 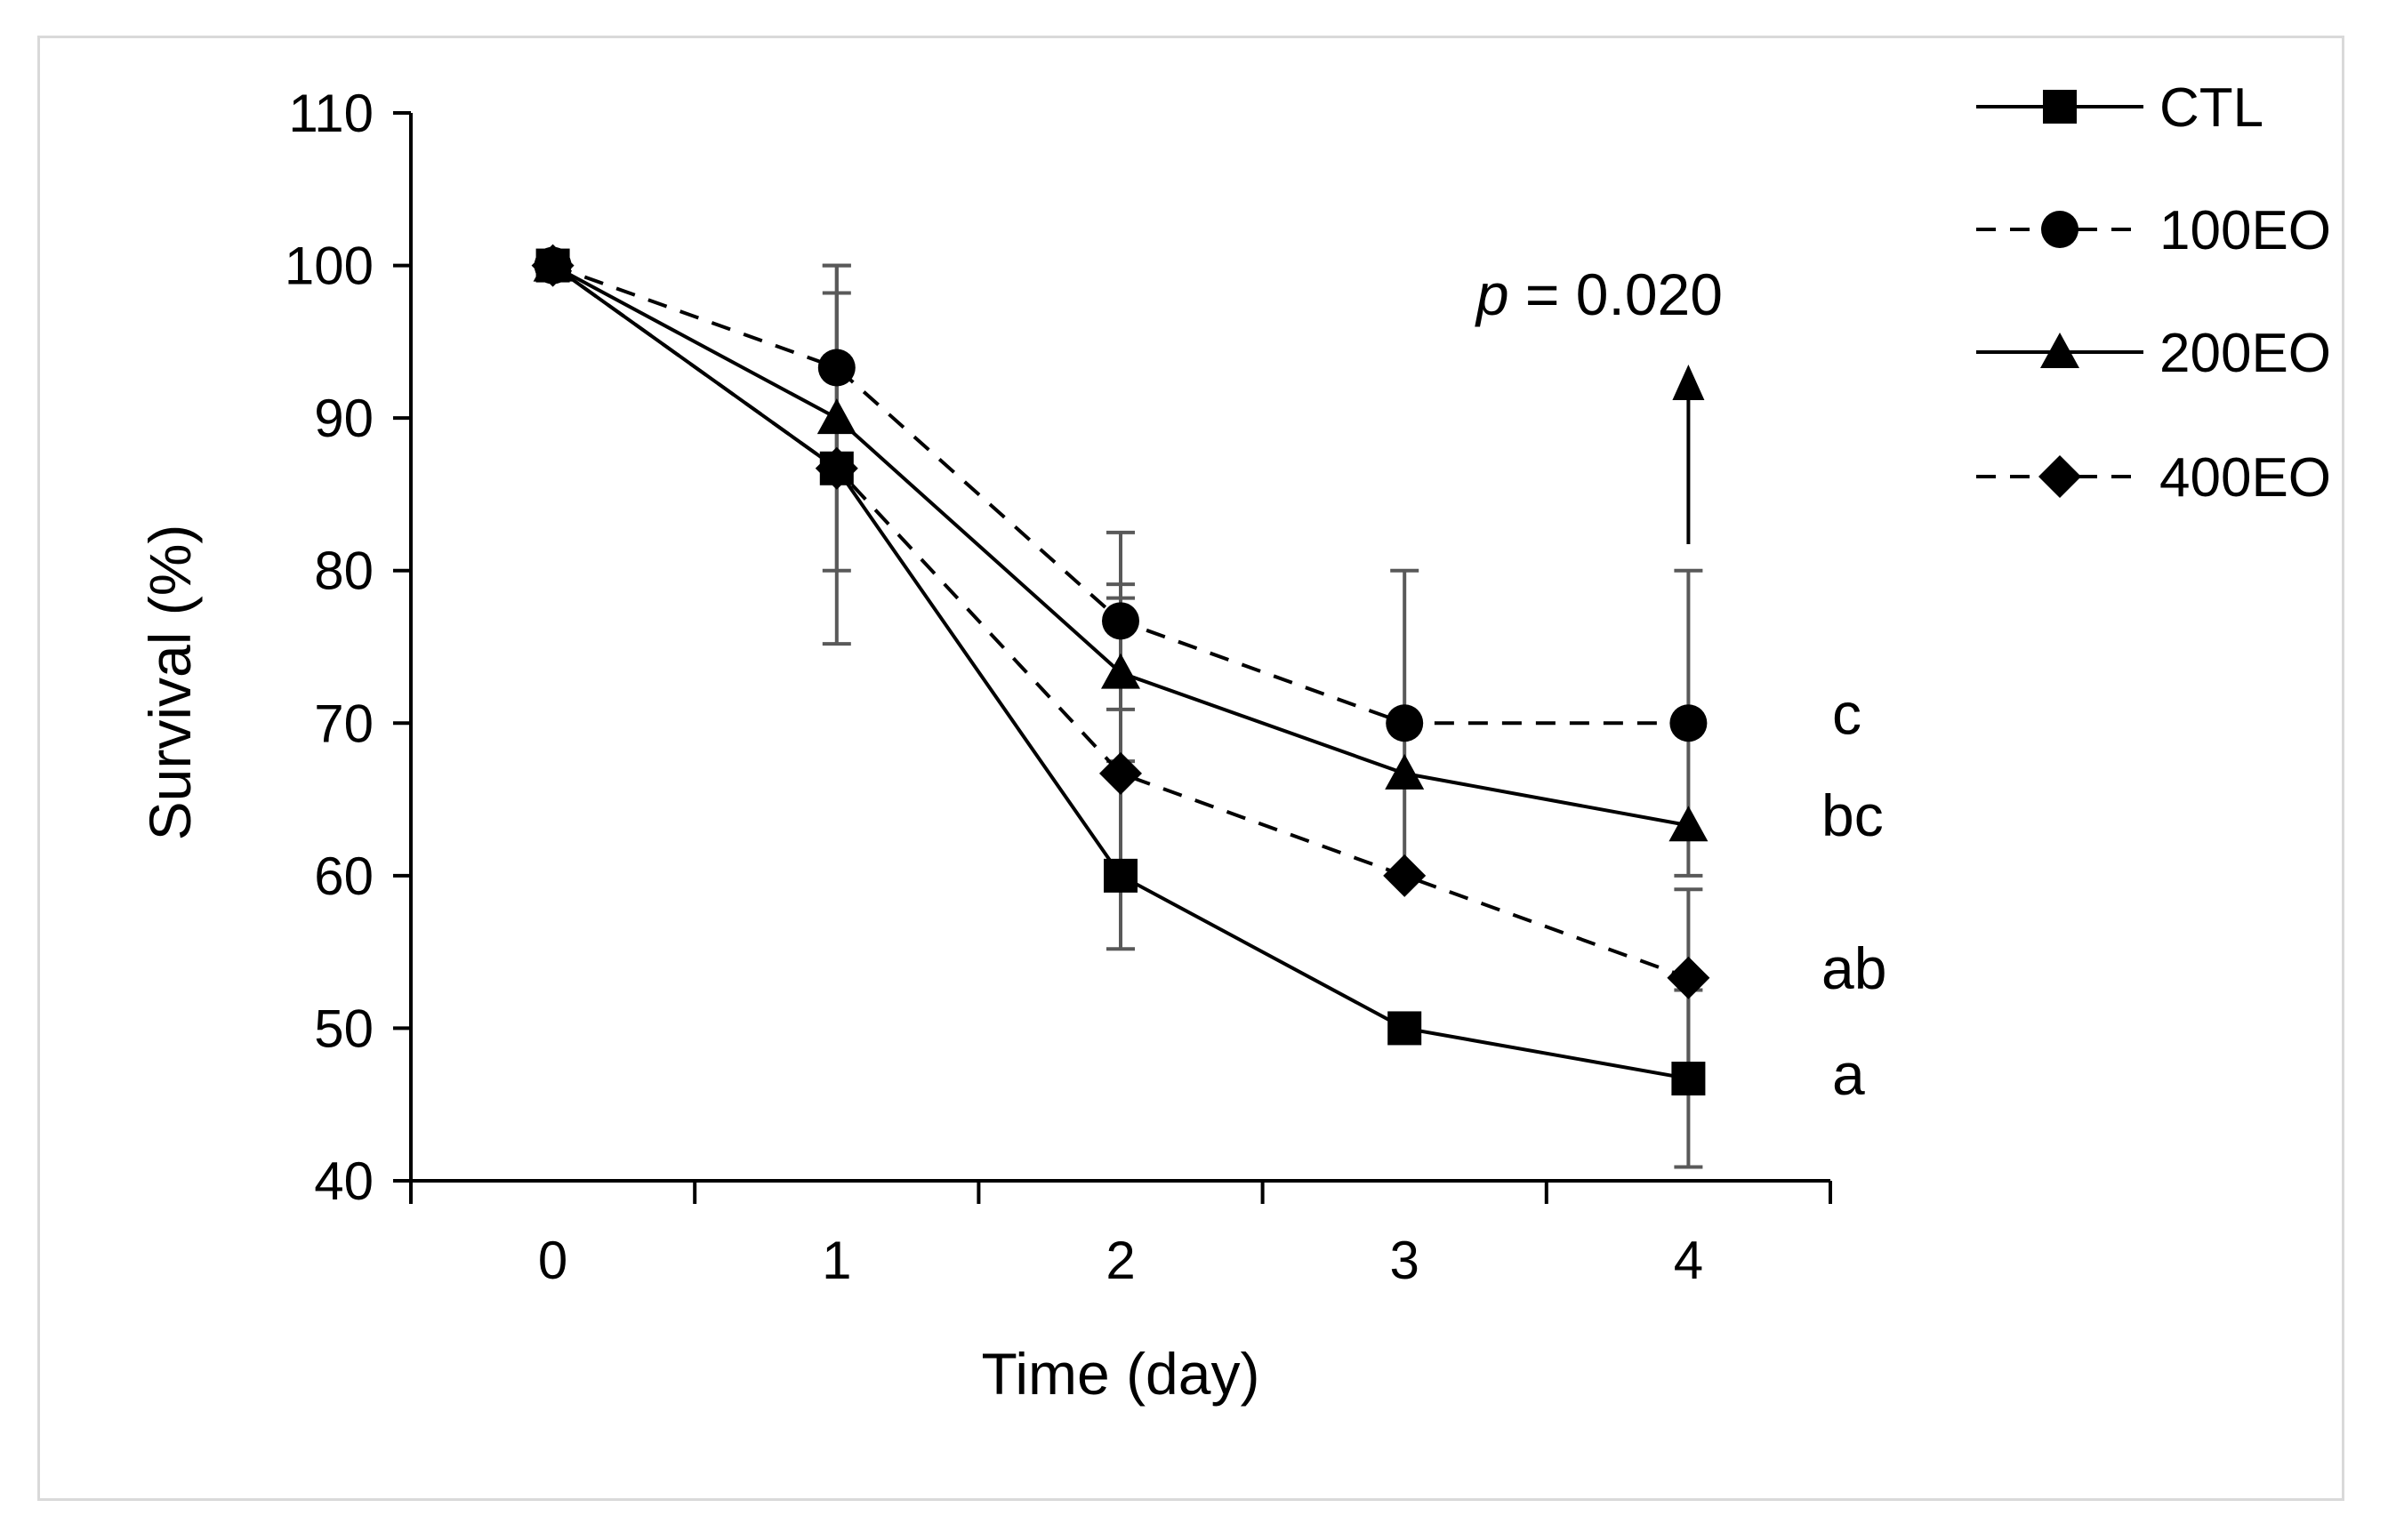 I want to click on y-tick-label: 100, so click(x=329, y=266).